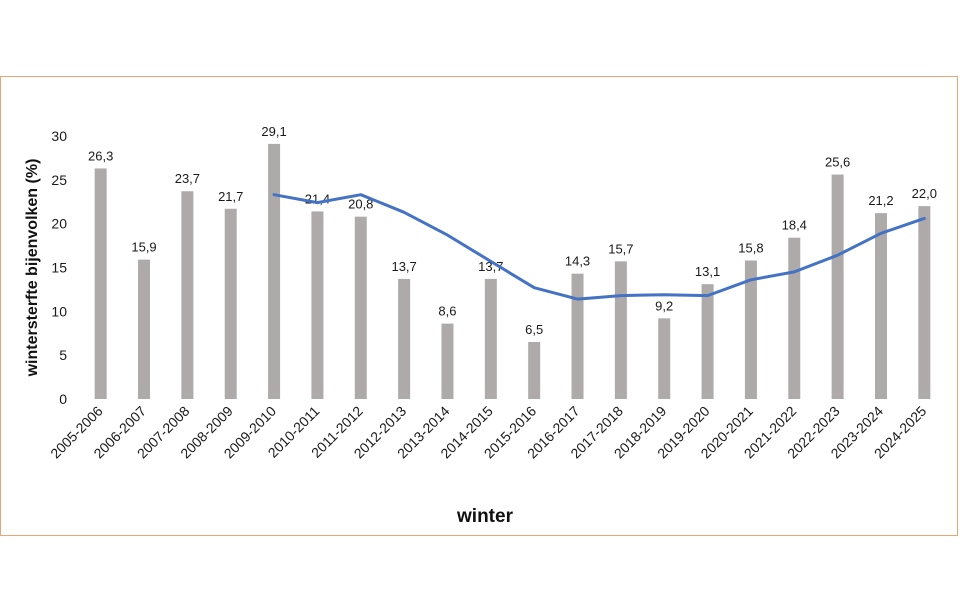 The image size is (960, 615). What do you see at coordinates (230, 196) in the screenshot?
I see `bar-data-label: 21,7` at bounding box center [230, 196].